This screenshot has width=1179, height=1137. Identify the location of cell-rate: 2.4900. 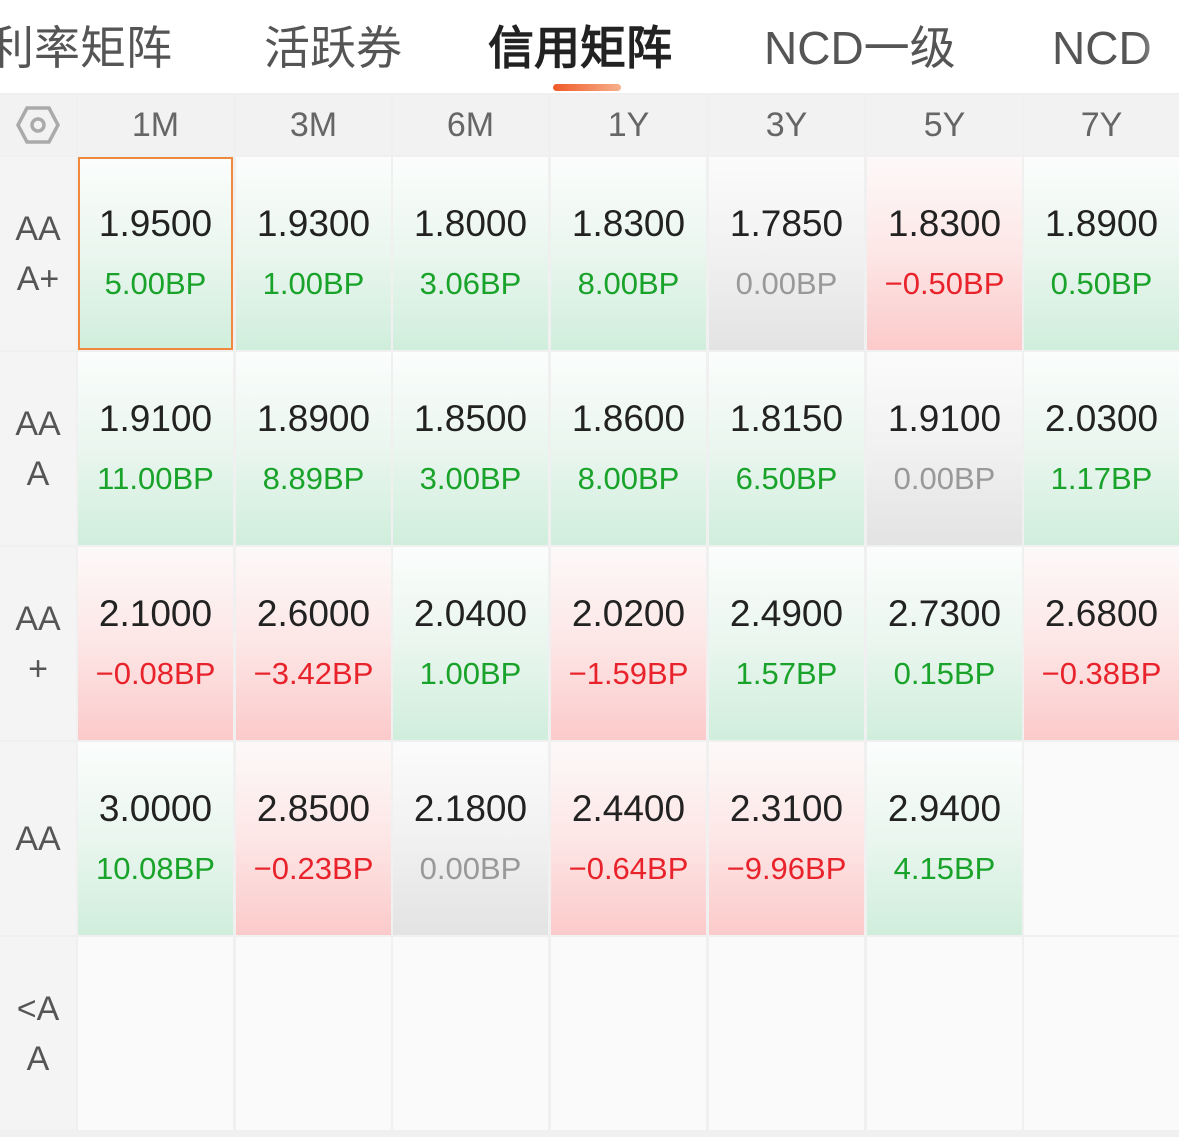
(786, 613).